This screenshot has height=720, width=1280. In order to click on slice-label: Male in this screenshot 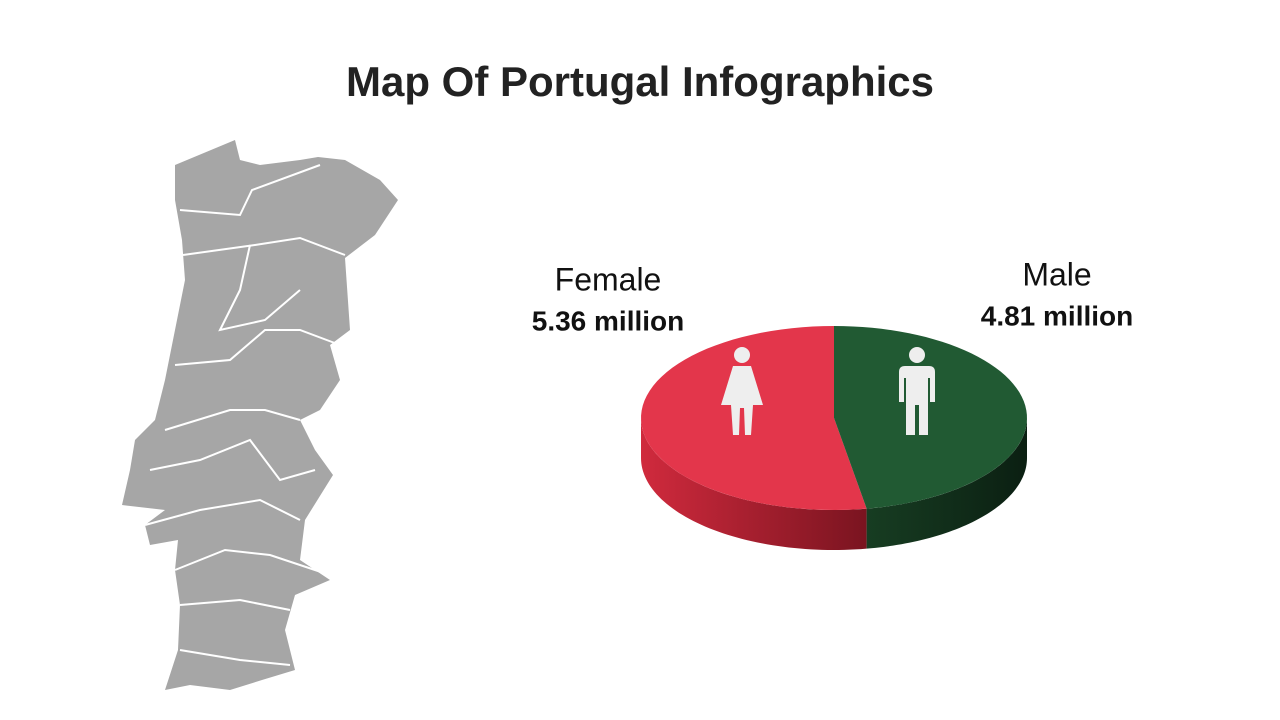, I will do `click(1056, 274)`.